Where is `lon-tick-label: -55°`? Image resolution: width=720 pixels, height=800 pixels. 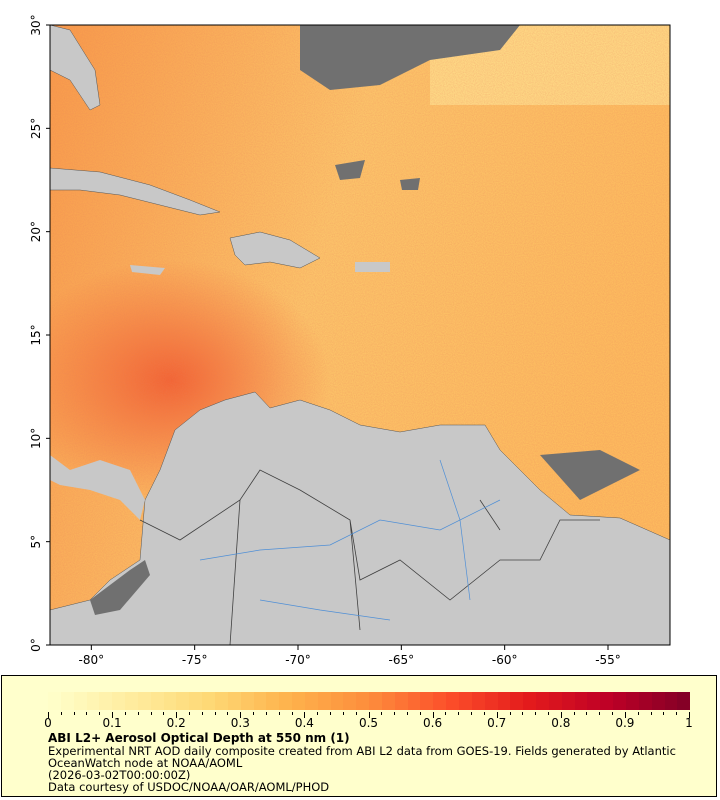 lon-tick-label: -55° is located at coordinates (608, 660).